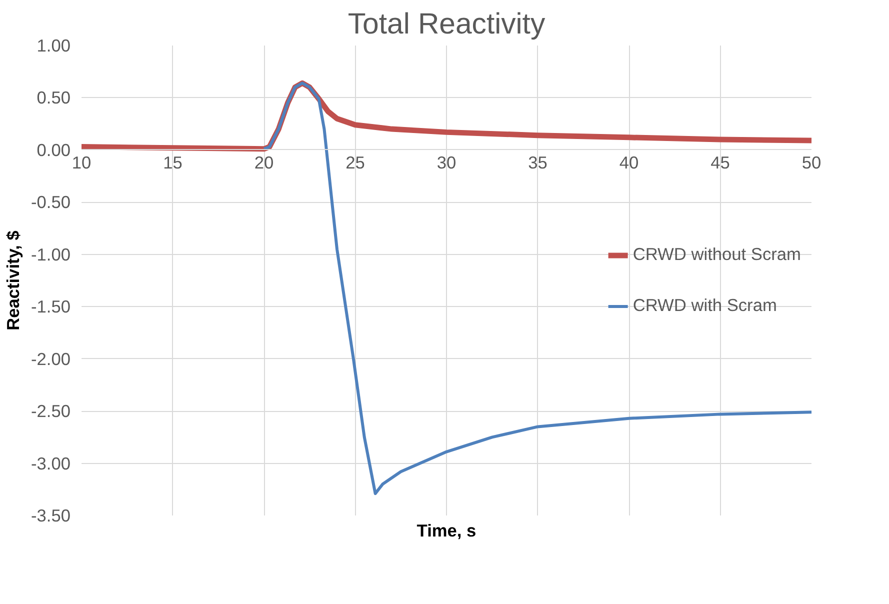 This screenshot has height=604, width=889. What do you see at coordinates (264, 162) in the screenshot?
I see `x-tick-label: 20` at bounding box center [264, 162].